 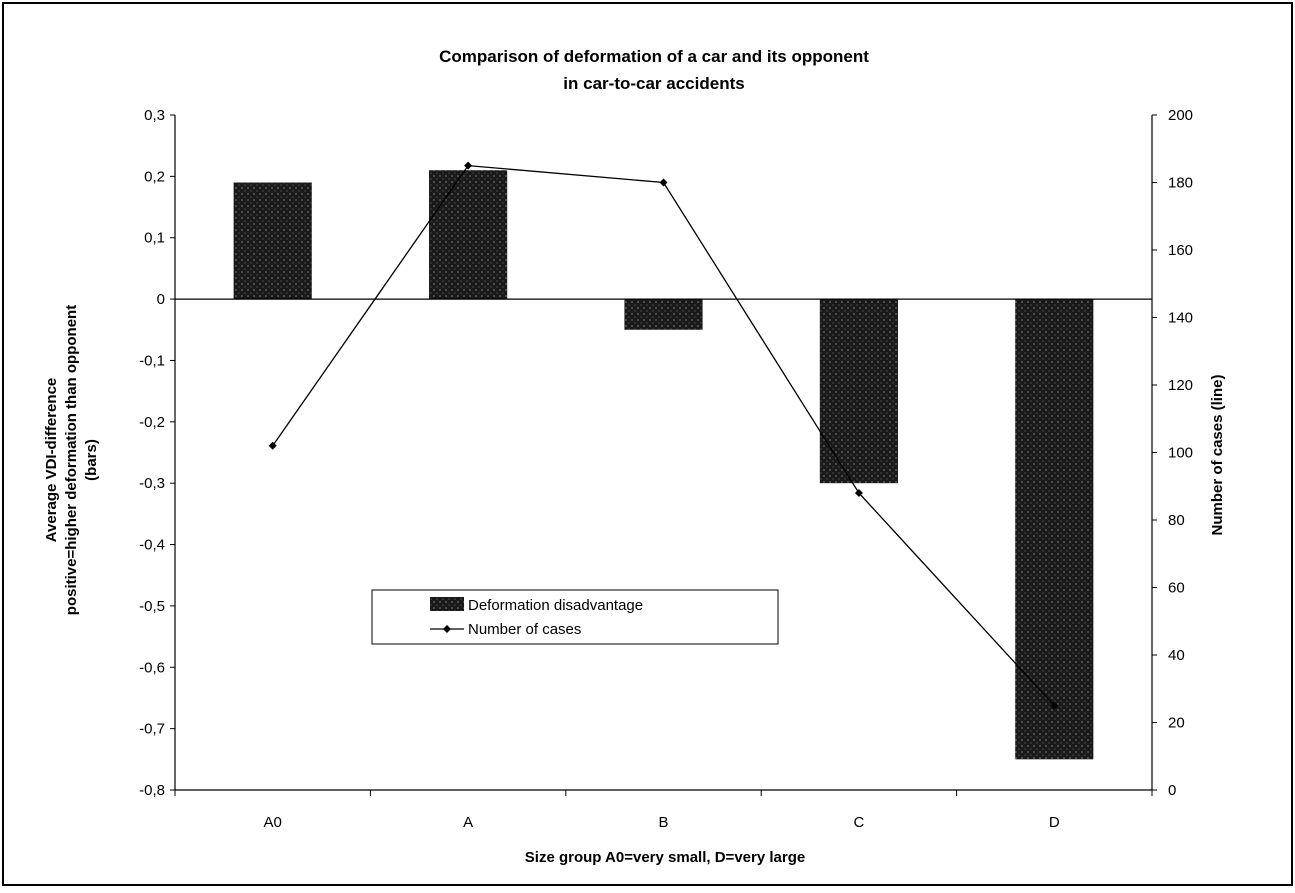 I want to click on x-tick-label: A0, so click(x=273, y=822).